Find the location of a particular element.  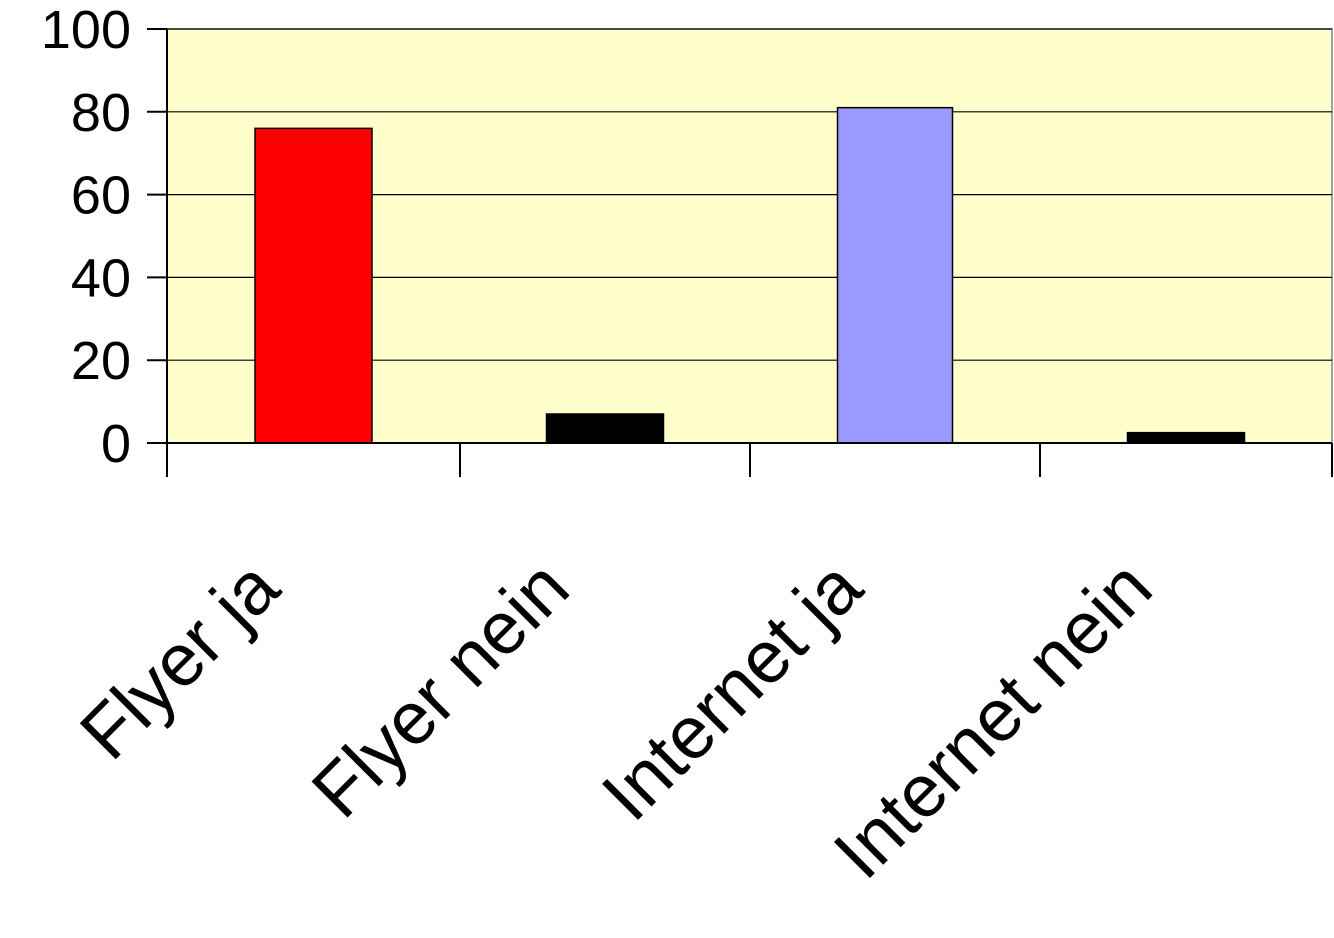

y-axis-ticks: 0 20 40 60 80 100 is located at coordinates (104, 237).